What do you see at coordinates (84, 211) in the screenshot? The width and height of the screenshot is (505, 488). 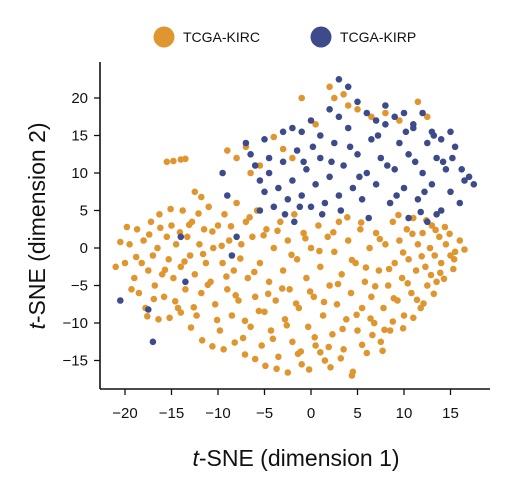 I see `y-tick-label: 5` at bounding box center [84, 211].